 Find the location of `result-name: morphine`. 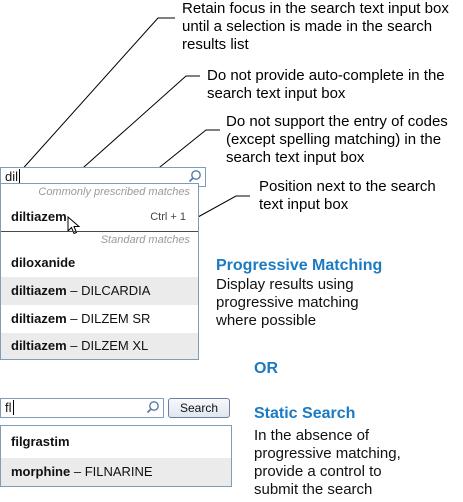

result-name: morphine is located at coordinates (41, 471).